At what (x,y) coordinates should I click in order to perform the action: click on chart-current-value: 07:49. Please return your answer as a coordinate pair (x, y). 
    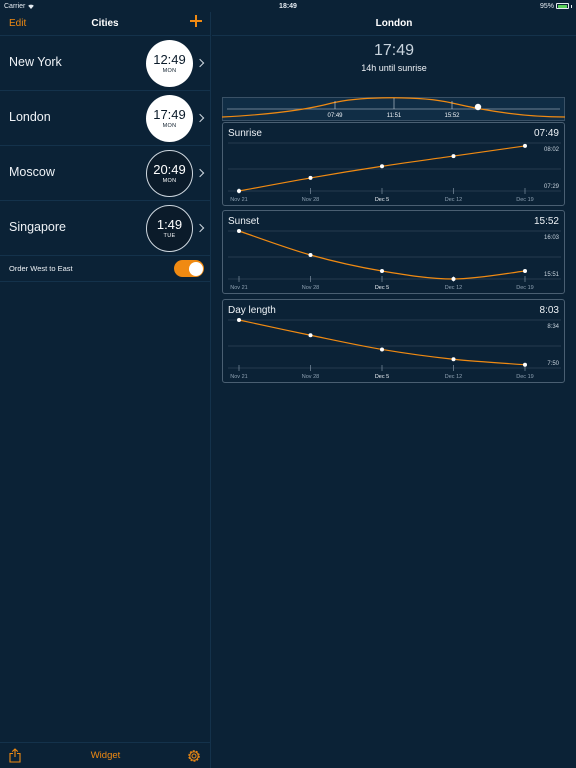
    Looking at the image, I should click on (546, 133).